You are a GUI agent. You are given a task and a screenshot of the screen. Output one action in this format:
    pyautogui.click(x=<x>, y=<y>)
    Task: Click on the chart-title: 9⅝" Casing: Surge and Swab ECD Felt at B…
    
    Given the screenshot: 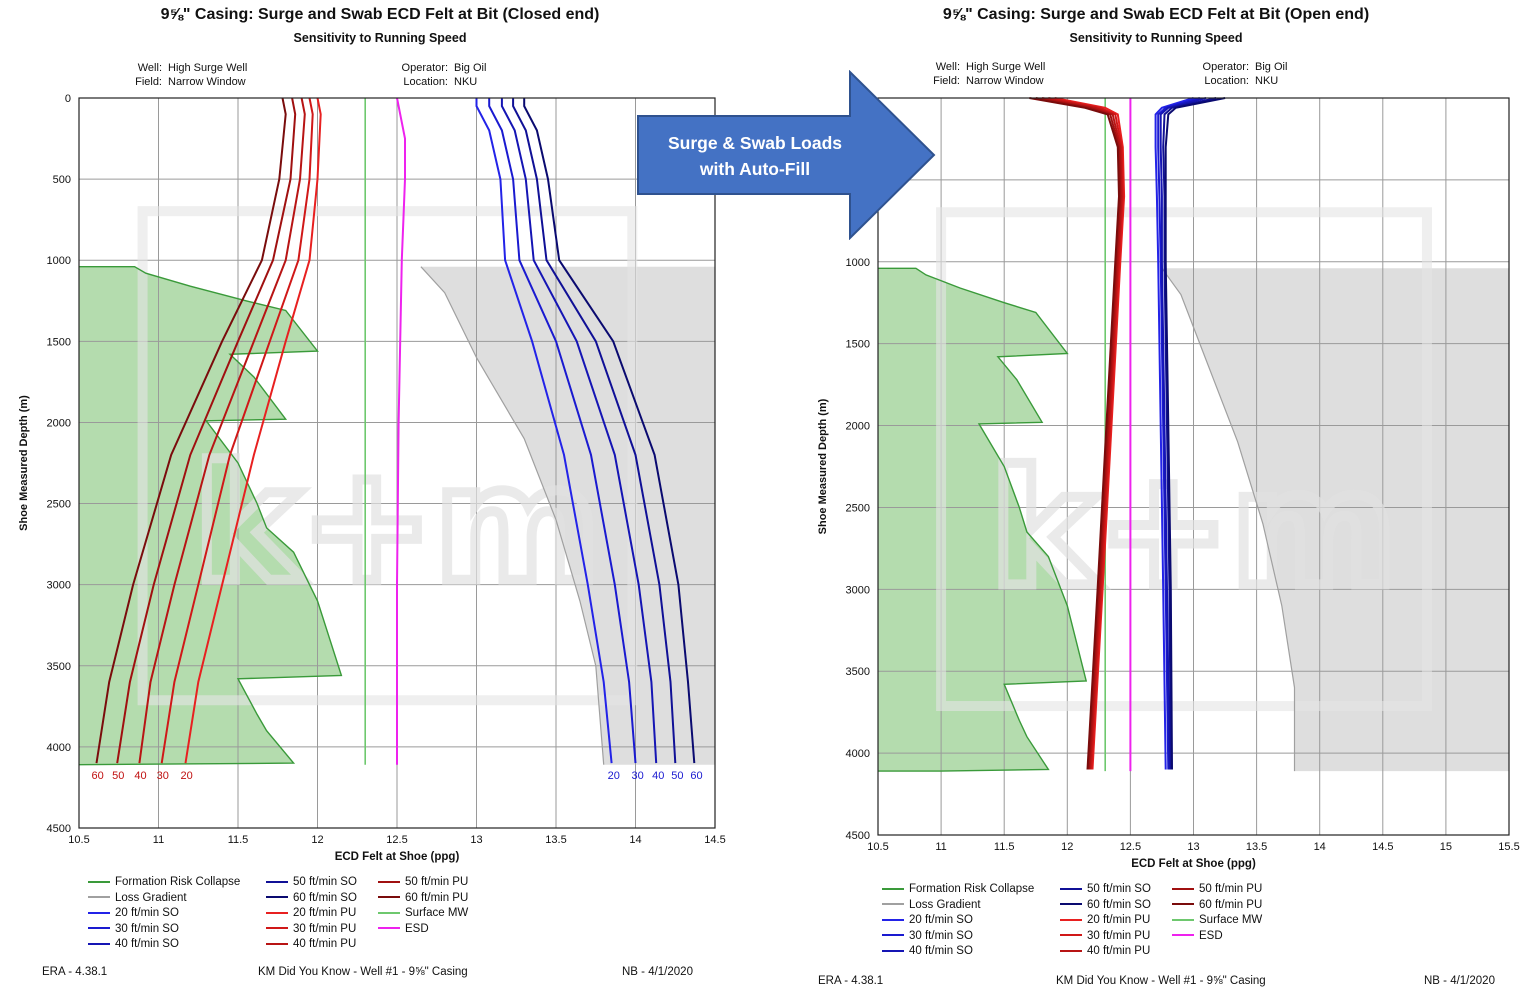 What is the action you would take?
    pyautogui.click(x=1156, y=14)
    